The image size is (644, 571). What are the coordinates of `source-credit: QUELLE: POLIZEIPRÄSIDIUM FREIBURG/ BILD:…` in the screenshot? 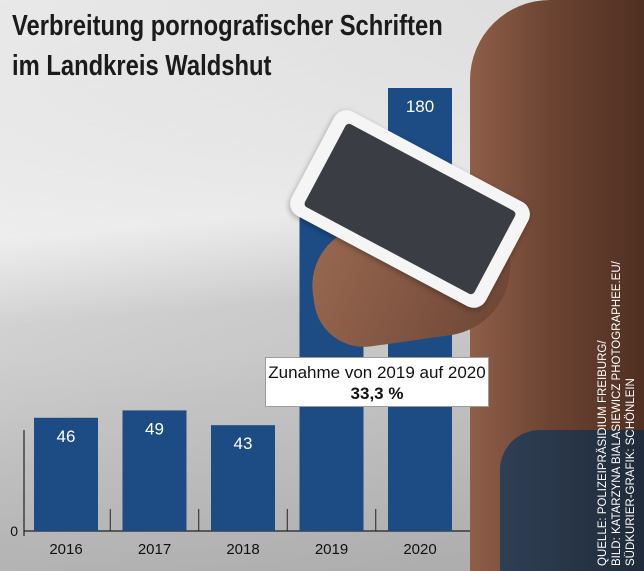 It's located at (617, 413).